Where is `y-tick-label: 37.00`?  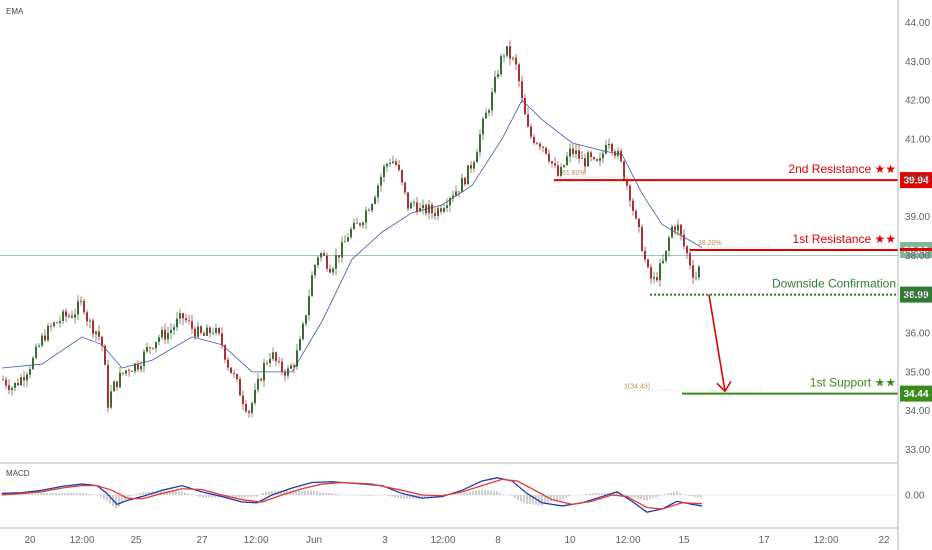
y-tick-label: 37.00 is located at coordinates (917, 295).